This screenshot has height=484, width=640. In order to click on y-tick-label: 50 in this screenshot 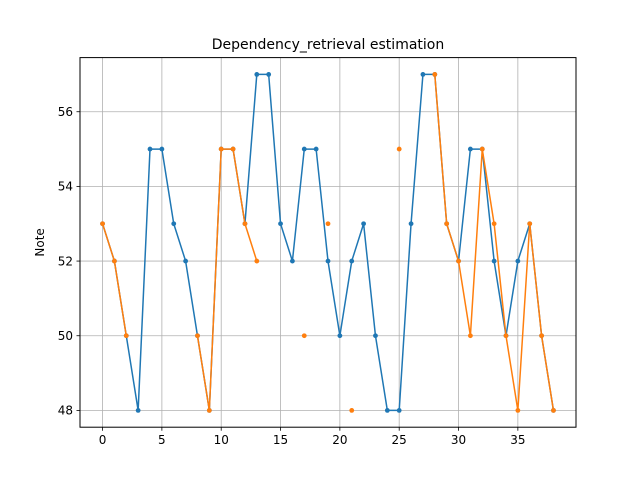, I will do `click(65, 336)`.